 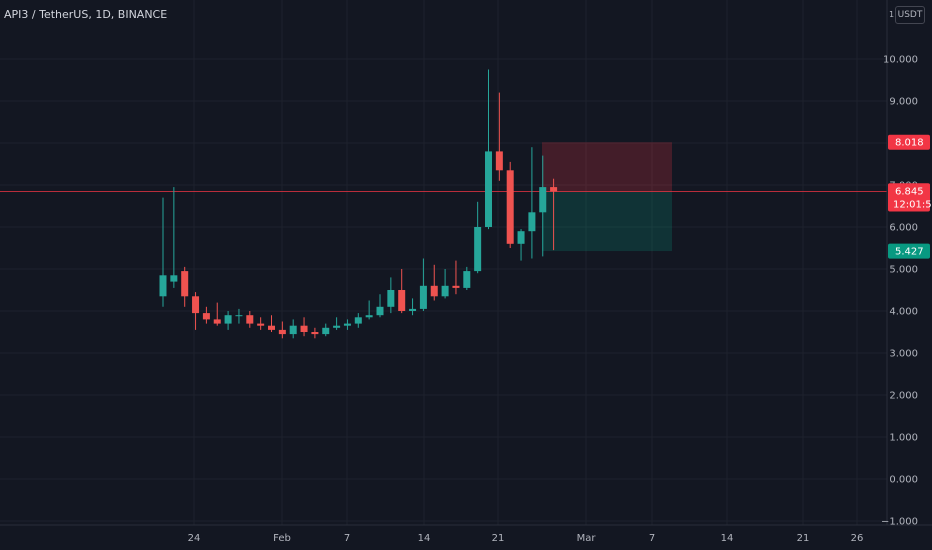 What do you see at coordinates (903, 102) in the screenshot?
I see `y-tick-label: 9.000` at bounding box center [903, 102].